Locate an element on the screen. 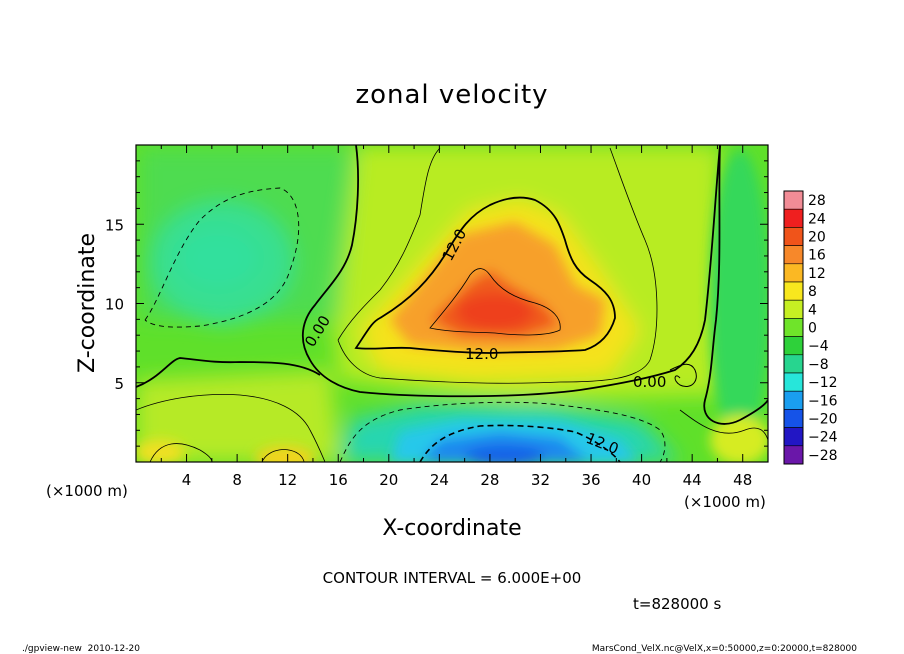 This screenshot has width=904, height=654. x-unit-label-right: (×1000 m) is located at coordinates (725, 502).